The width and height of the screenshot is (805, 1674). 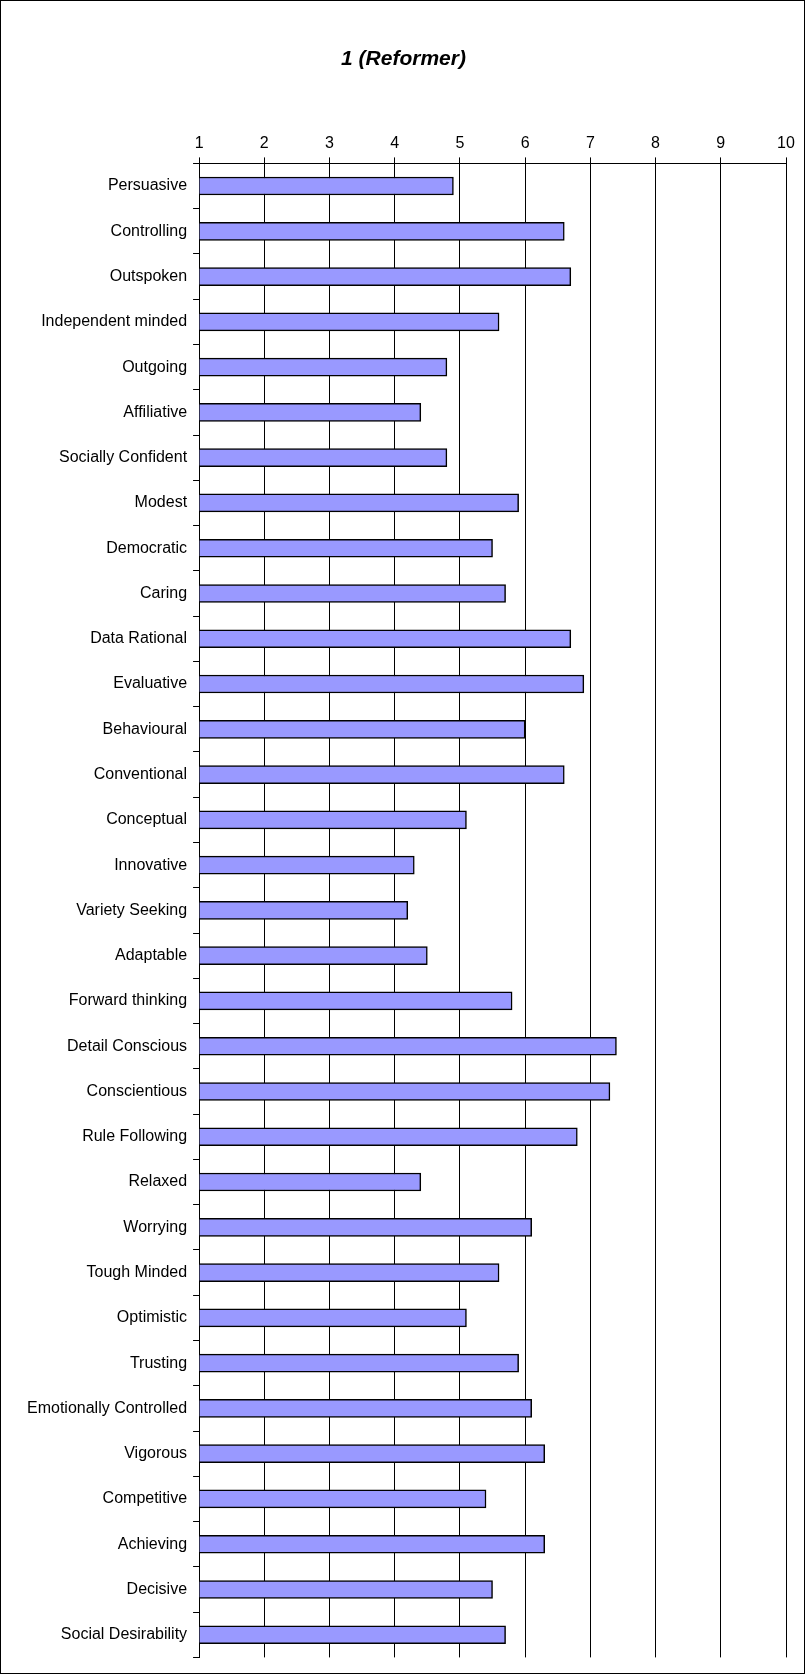 I want to click on y-tick-label: Optimistic, so click(x=152, y=1317).